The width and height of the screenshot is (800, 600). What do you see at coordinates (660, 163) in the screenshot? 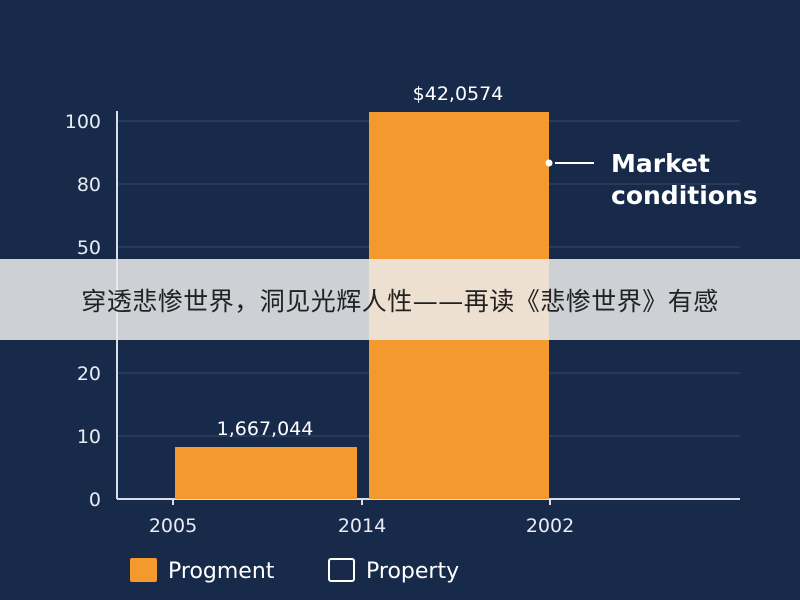
I see `annotation-text: Market` at bounding box center [660, 163].